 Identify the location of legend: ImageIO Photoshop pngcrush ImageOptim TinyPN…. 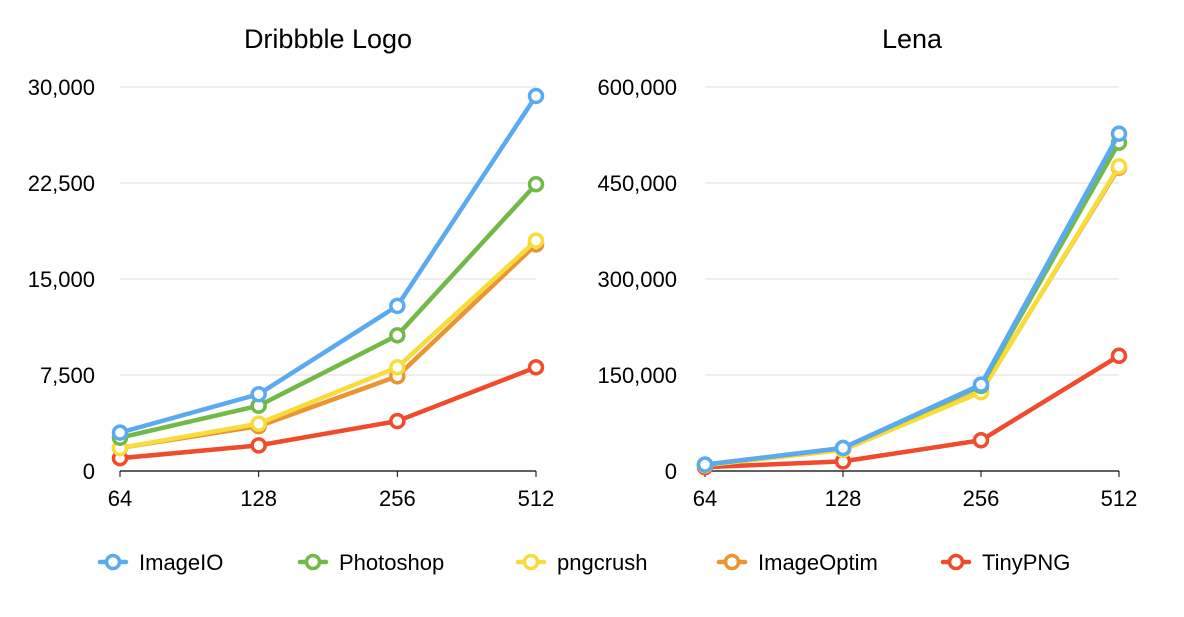
(583, 562).